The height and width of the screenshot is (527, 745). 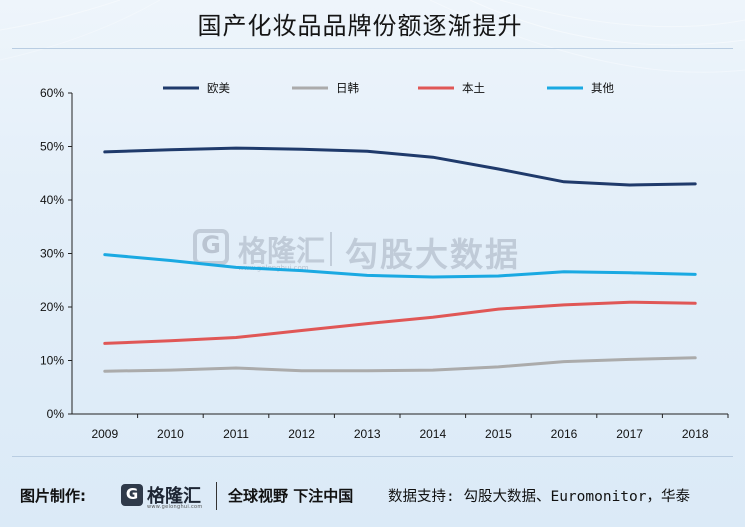 I want to click on x-tick-label: 2010, so click(x=170, y=434).